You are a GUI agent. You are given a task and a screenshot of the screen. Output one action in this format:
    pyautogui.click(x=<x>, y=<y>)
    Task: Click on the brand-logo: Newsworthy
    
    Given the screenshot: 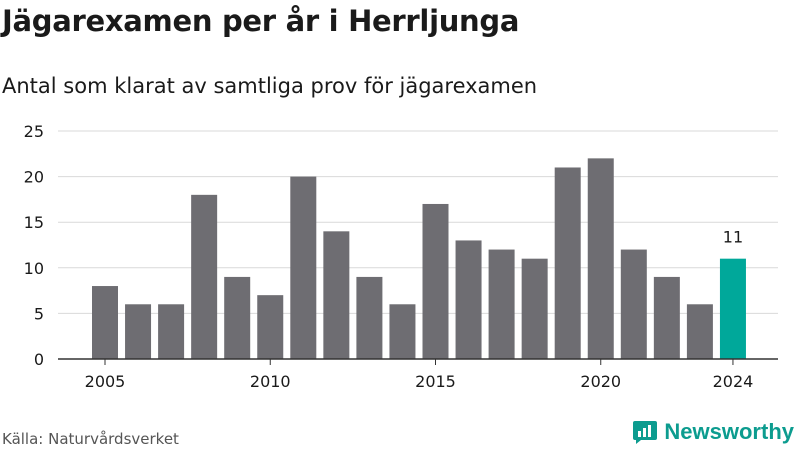 What is the action you would take?
    pyautogui.click(x=713, y=432)
    